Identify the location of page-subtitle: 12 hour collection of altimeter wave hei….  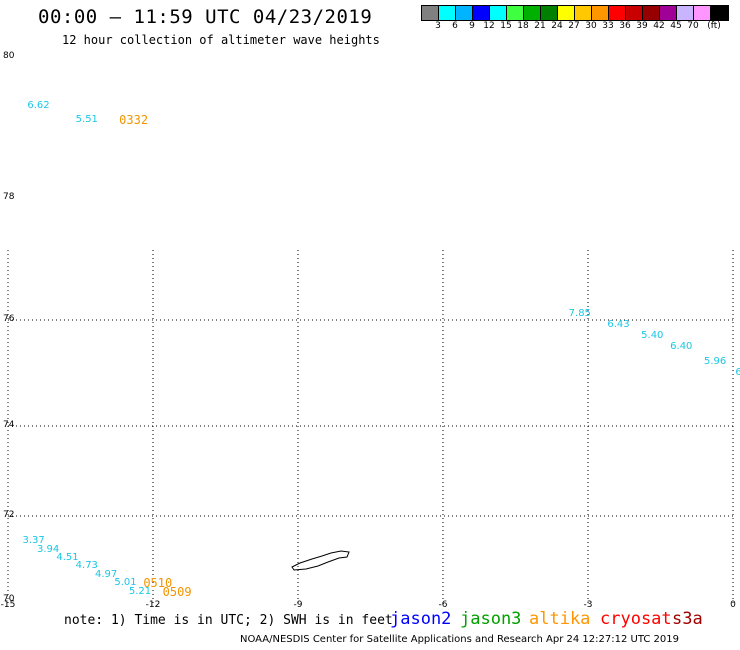
(221, 40).